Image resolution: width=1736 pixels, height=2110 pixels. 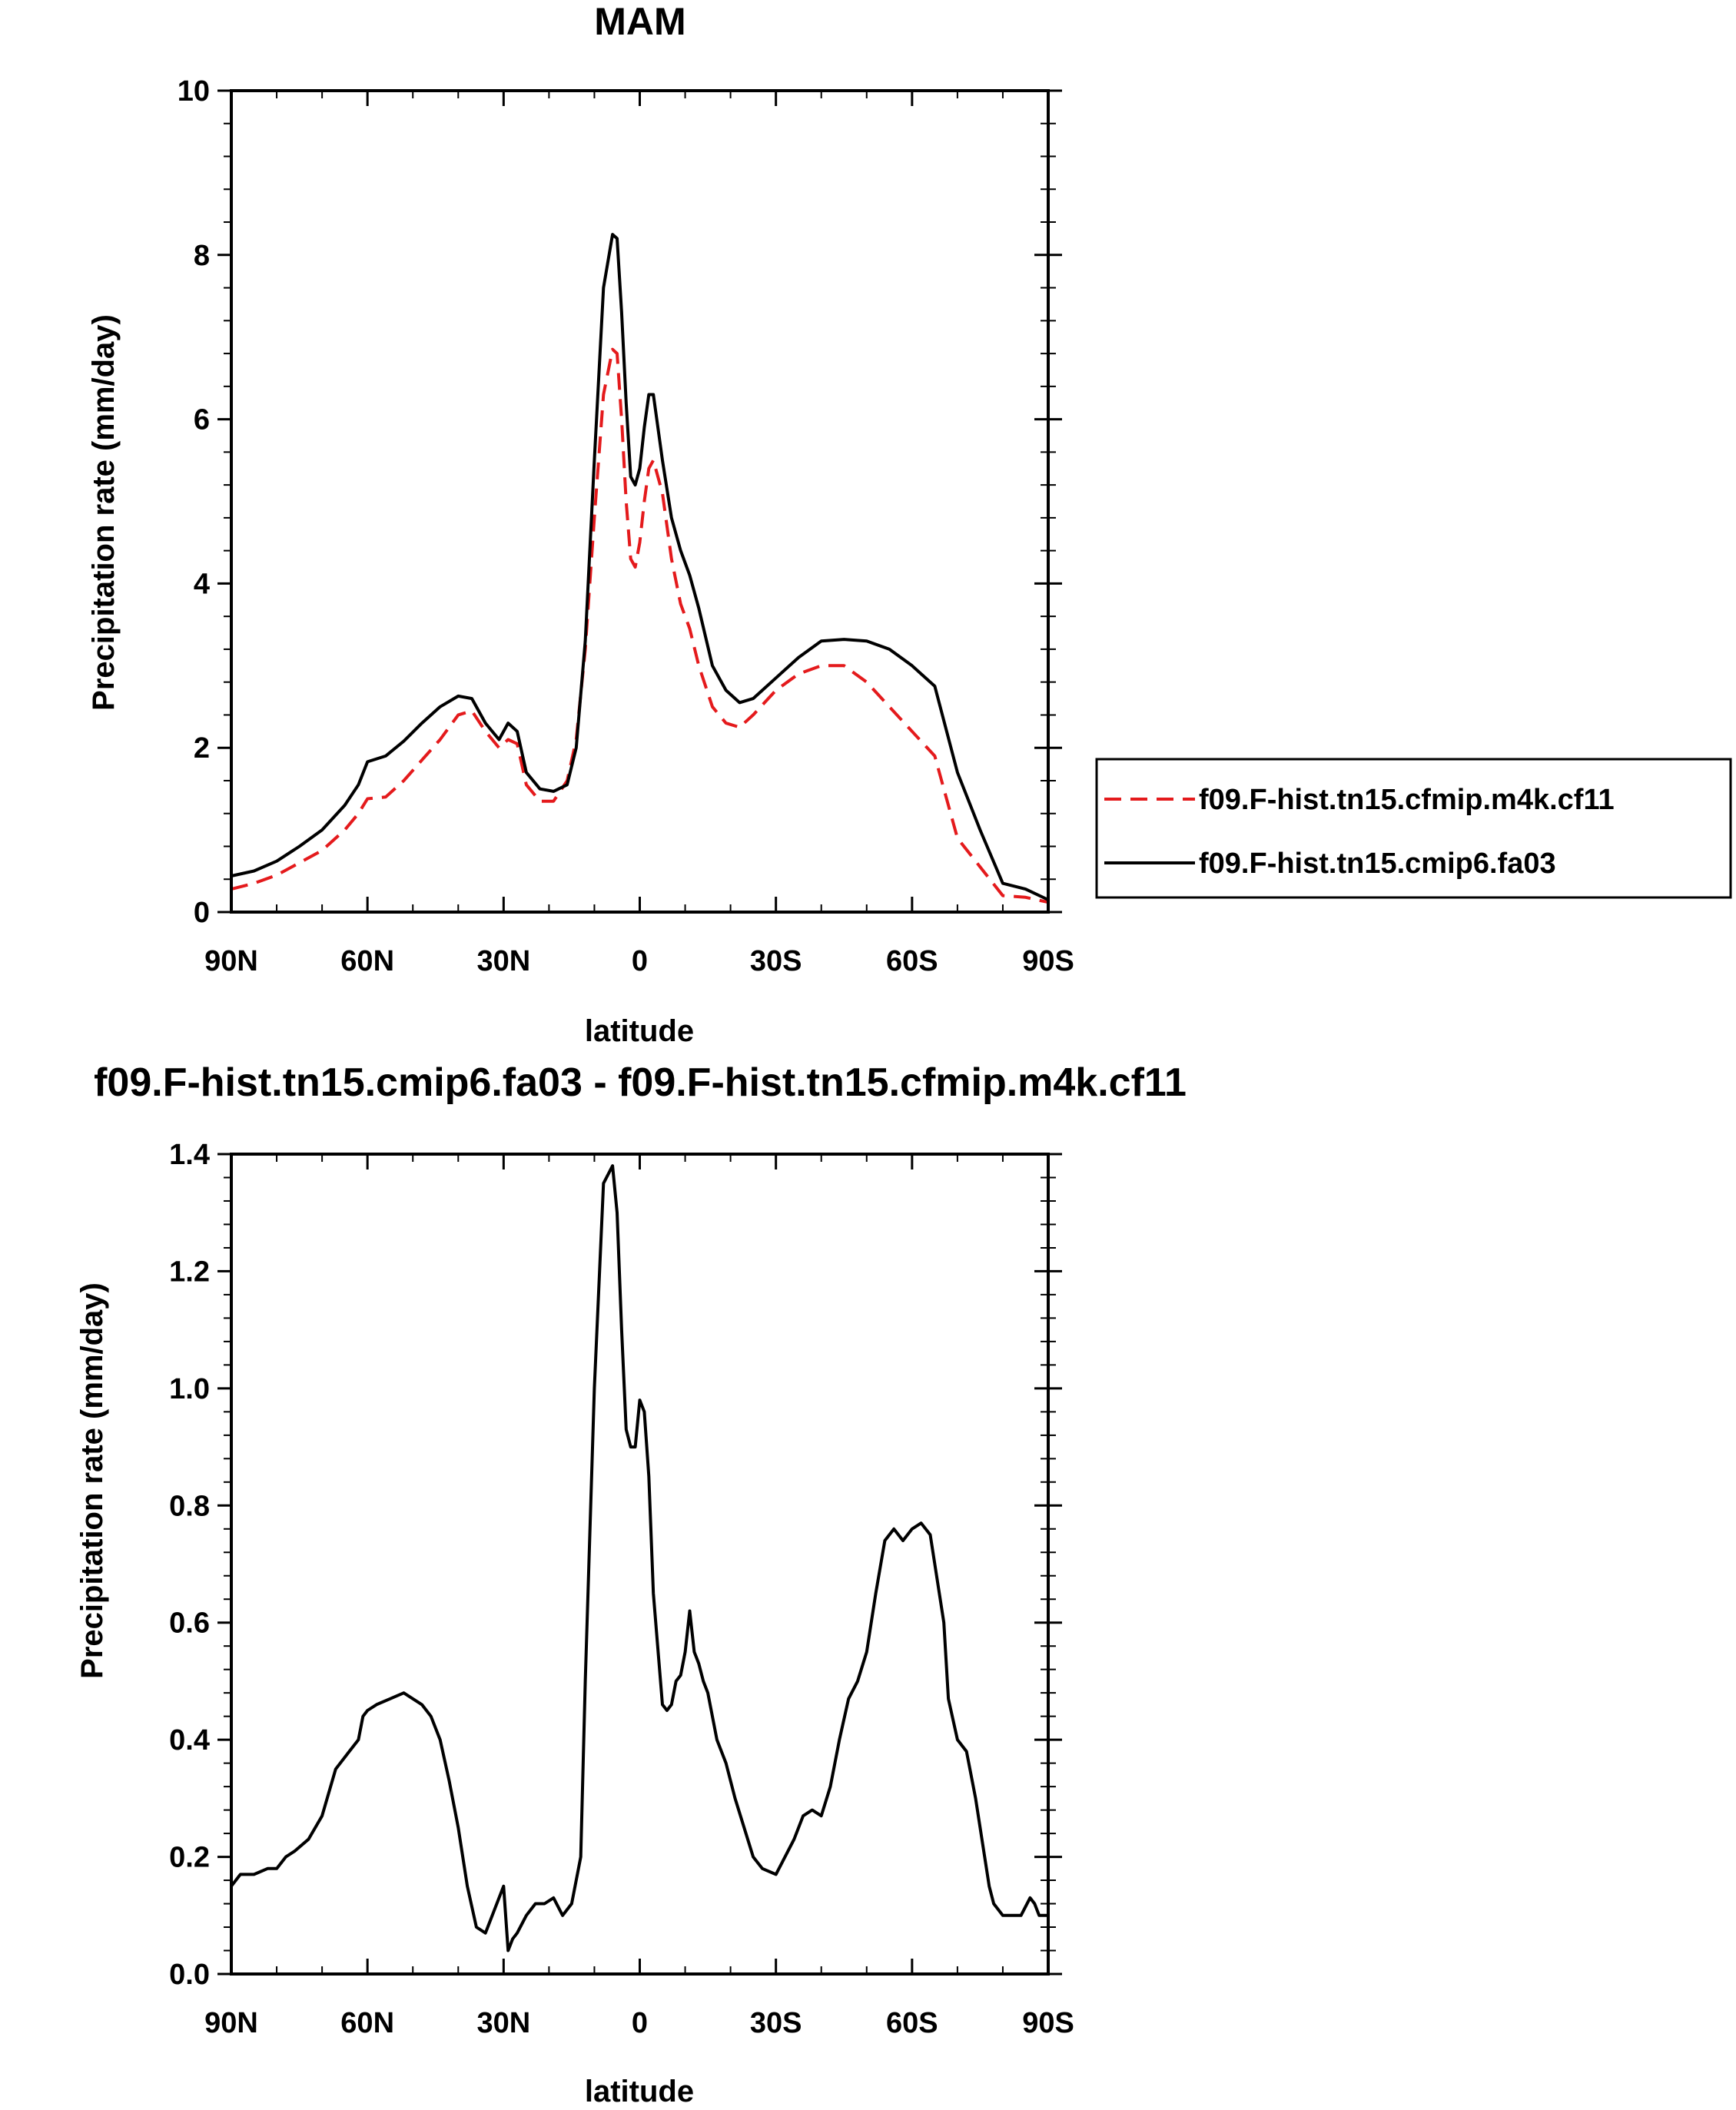 What do you see at coordinates (202, 913) in the screenshot?
I see `top-y-tick-label: 0` at bounding box center [202, 913].